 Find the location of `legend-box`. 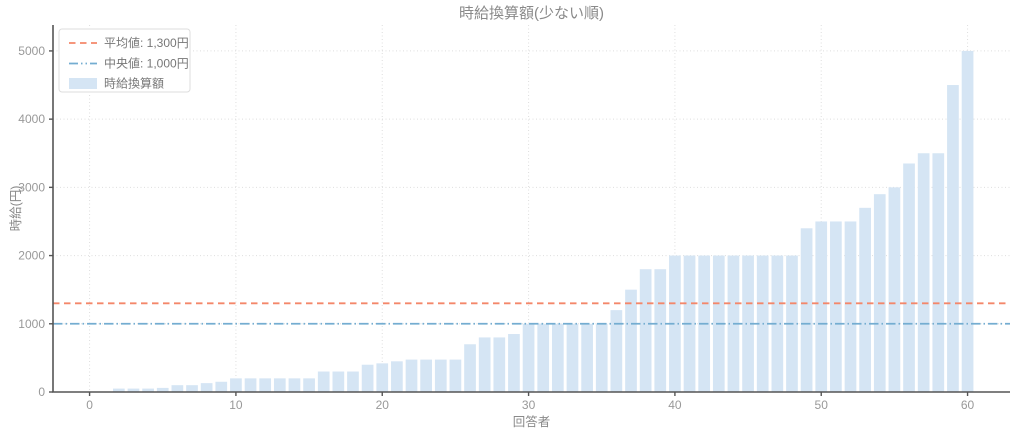

legend-box is located at coordinates (124, 60).